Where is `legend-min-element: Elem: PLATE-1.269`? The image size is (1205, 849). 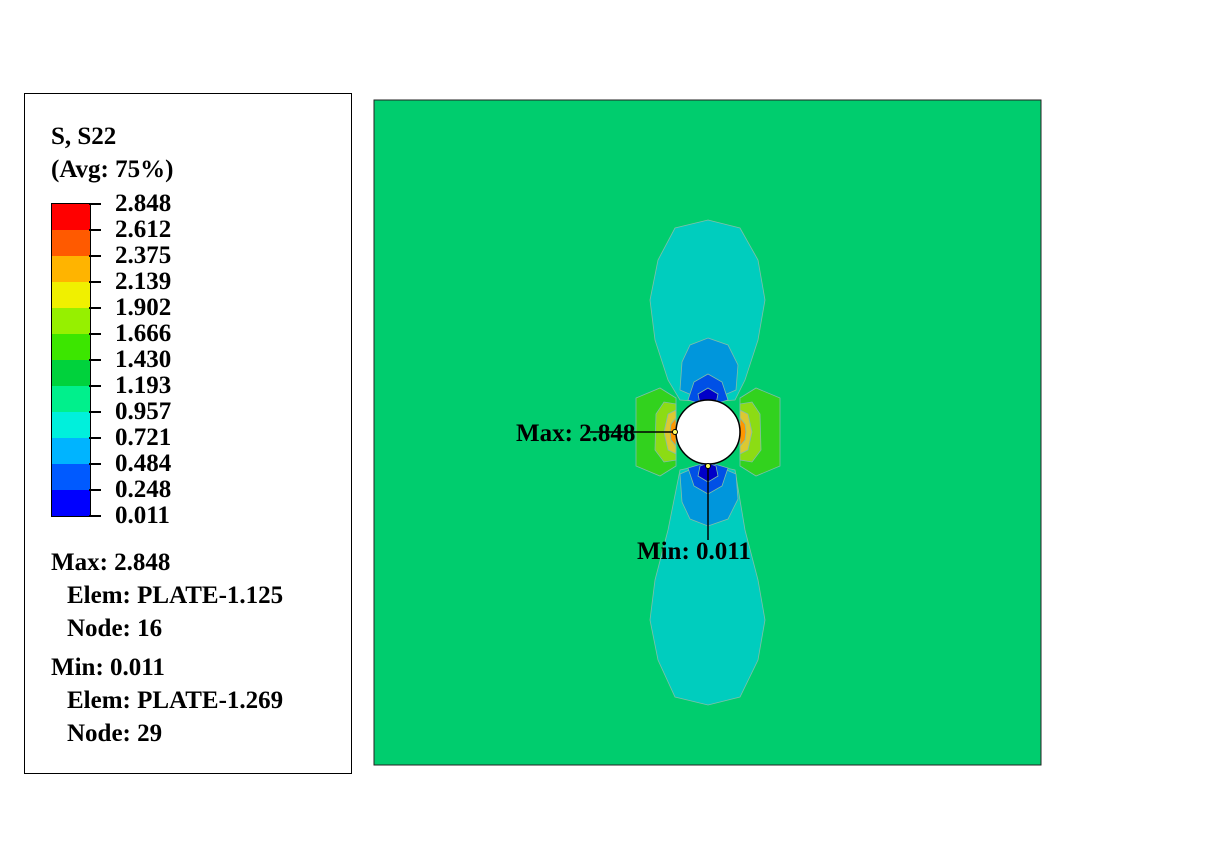 legend-min-element: Elem: PLATE-1.269 is located at coordinates (175, 700).